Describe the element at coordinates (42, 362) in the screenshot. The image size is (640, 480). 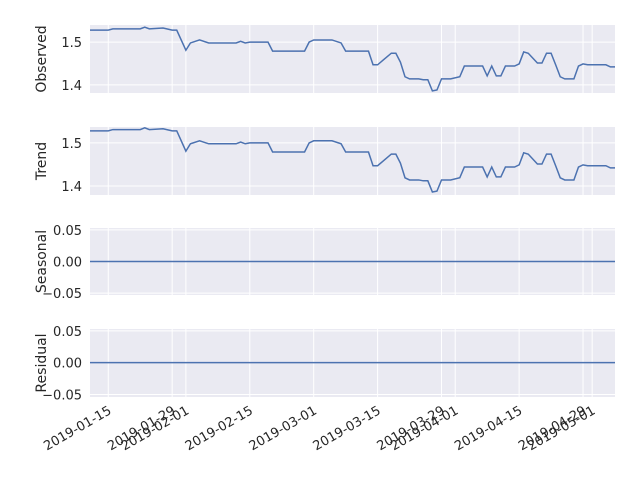
I see `y-axis-label: Residual` at that location.